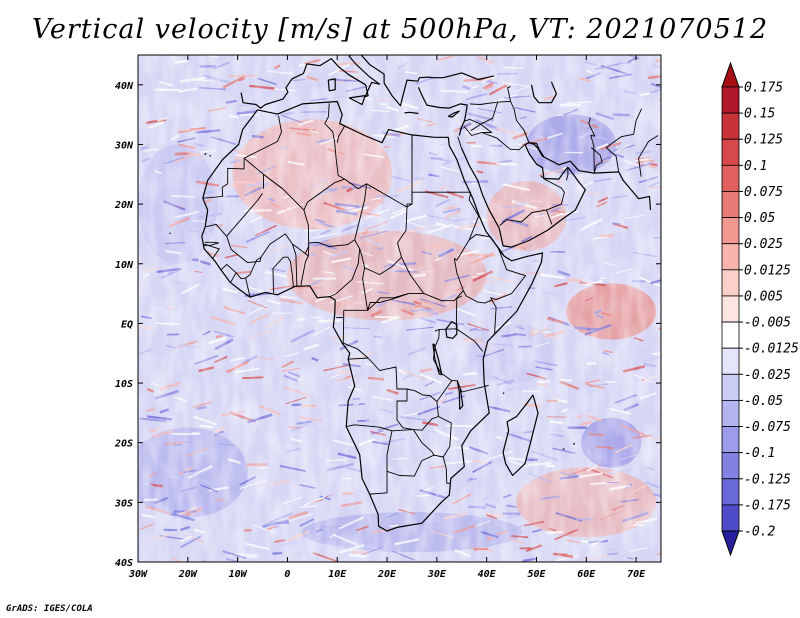 This screenshot has height=618, width=800. What do you see at coordinates (127, 324) in the screenshot?
I see `lat-tick-label: EQ` at bounding box center [127, 324].